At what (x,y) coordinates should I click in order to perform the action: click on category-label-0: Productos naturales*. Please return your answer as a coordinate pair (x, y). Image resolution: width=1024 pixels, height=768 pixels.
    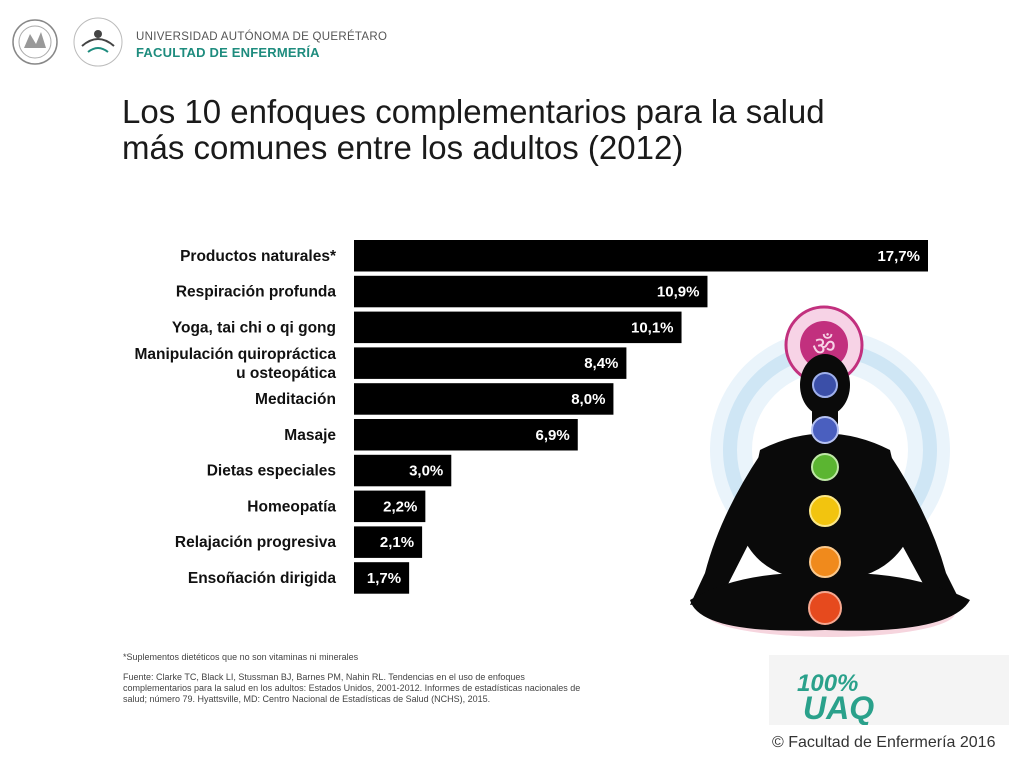
    Looking at the image, I should click on (258, 256).